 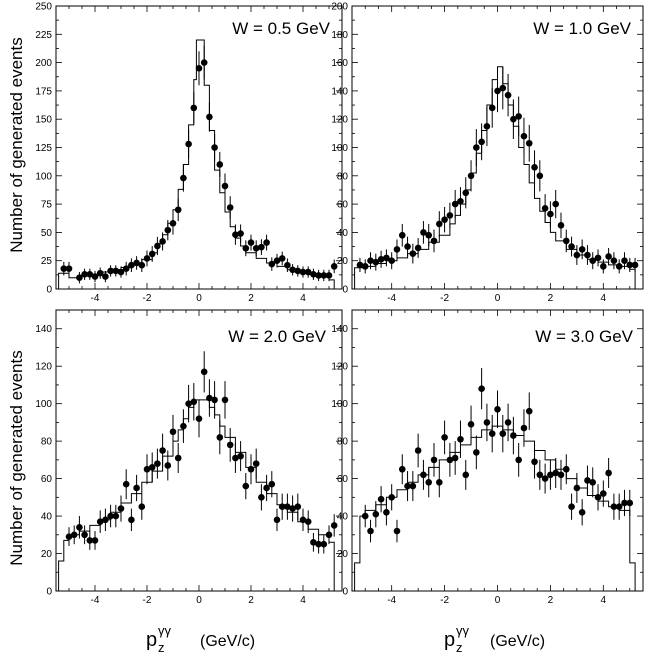 What do you see at coordinates (281, 28) in the screenshot?
I see `panel-title: W = 0.5 GeV` at bounding box center [281, 28].